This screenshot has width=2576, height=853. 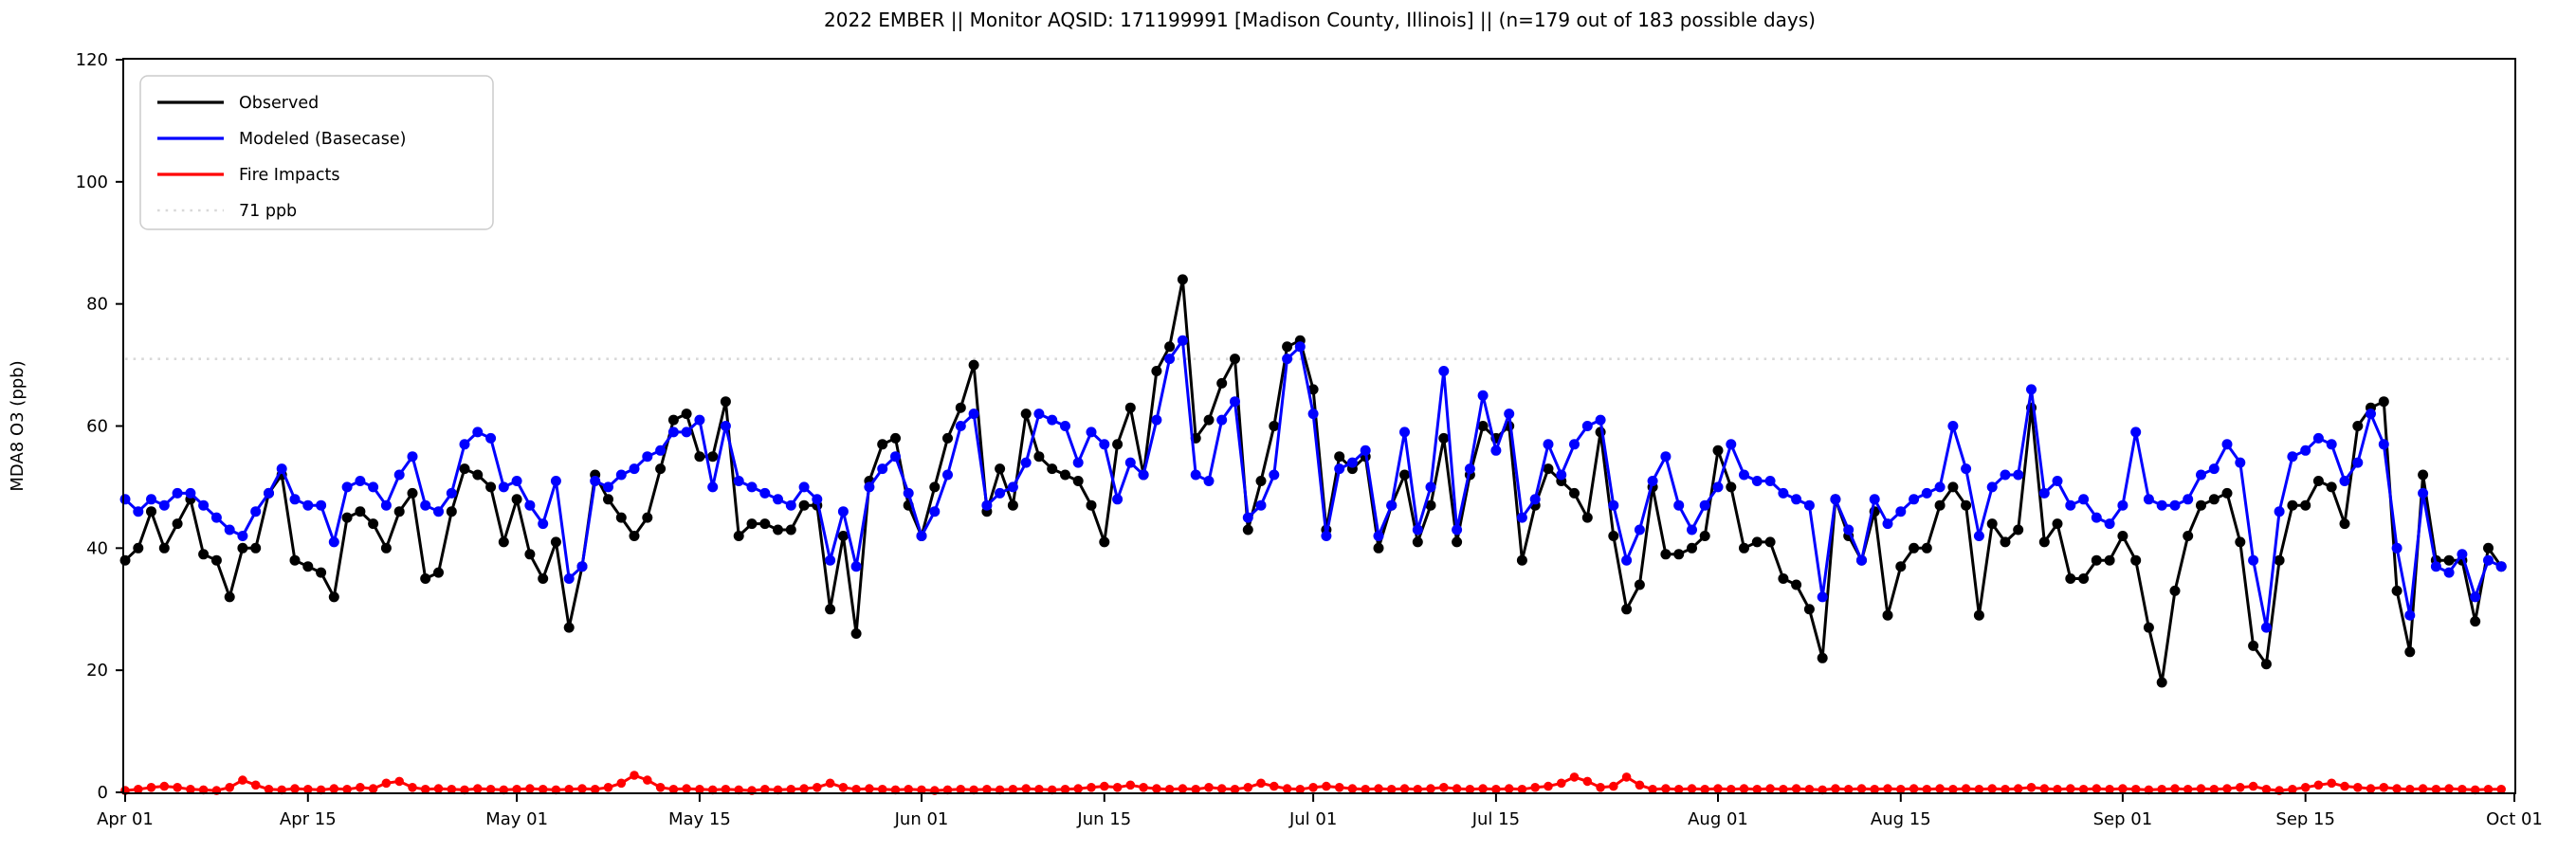 What do you see at coordinates (97, 548) in the screenshot?
I see `y-tick-label: 40` at bounding box center [97, 548].